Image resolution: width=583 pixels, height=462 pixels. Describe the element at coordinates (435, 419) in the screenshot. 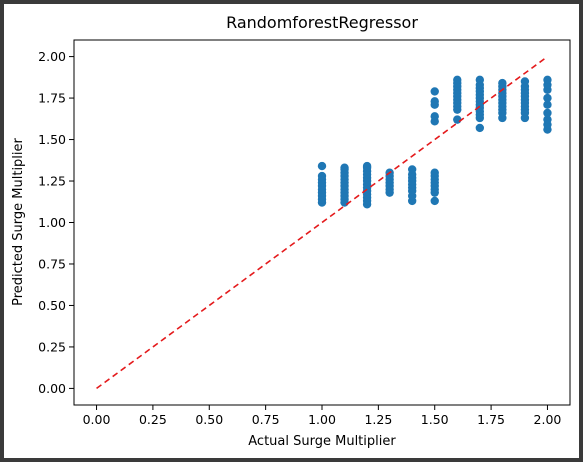

I see `x-tick-label: 1.50` at that location.